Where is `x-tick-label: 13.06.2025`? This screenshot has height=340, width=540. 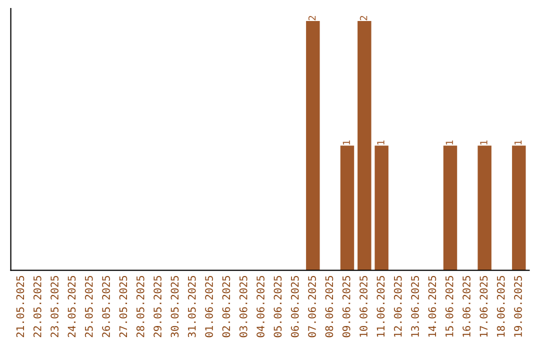 x-tick-label: 13.06.2025 is located at coordinates (415, 306).